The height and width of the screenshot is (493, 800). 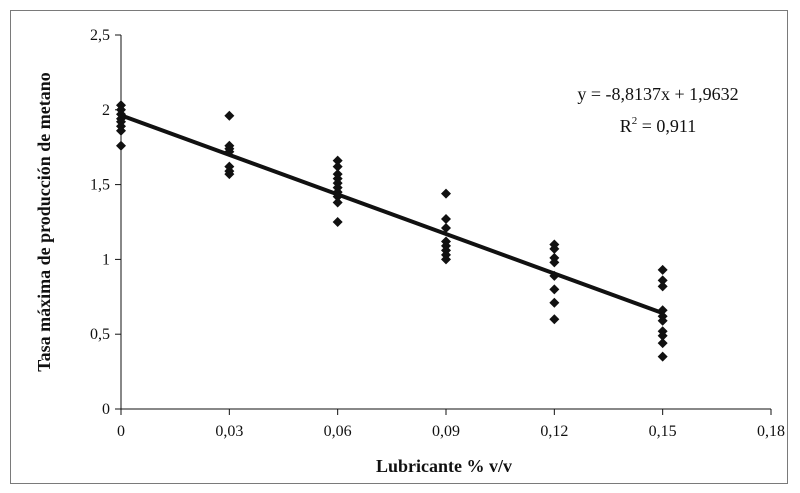 What do you see at coordinates (338, 431) in the screenshot?
I see `x-tick-label: 0,06` at bounding box center [338, 431].